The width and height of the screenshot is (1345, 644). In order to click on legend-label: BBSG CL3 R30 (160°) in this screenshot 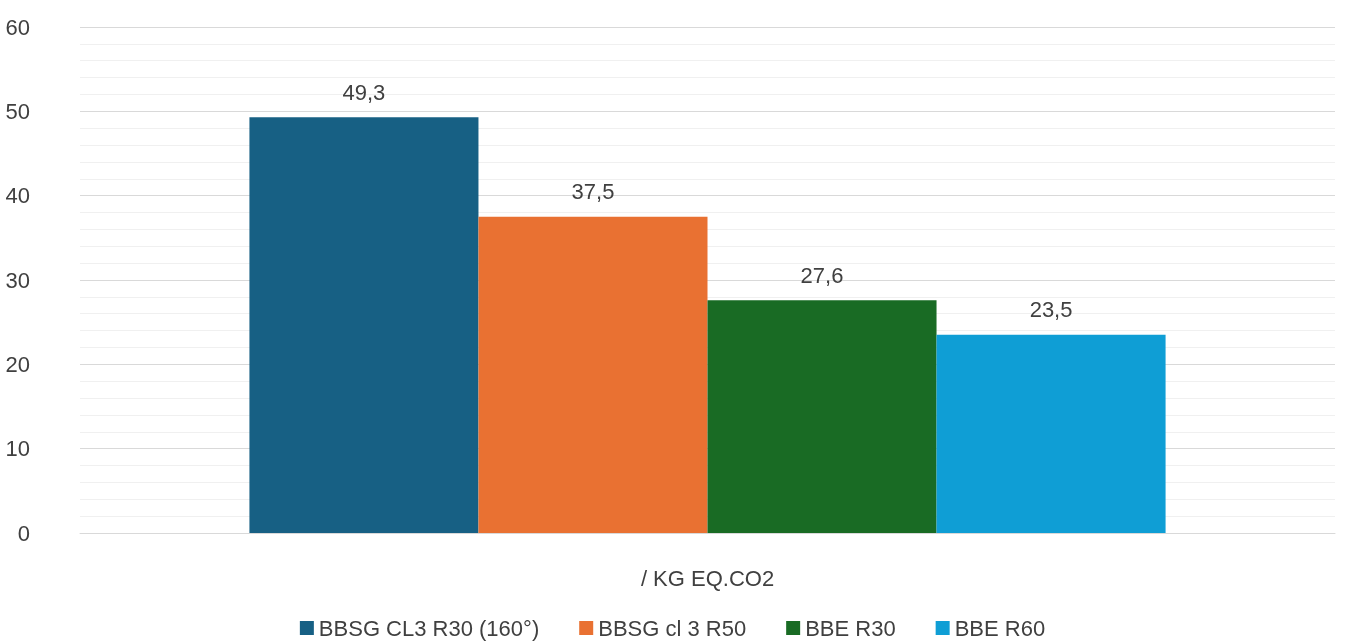, I will do `click(429, 628)`.